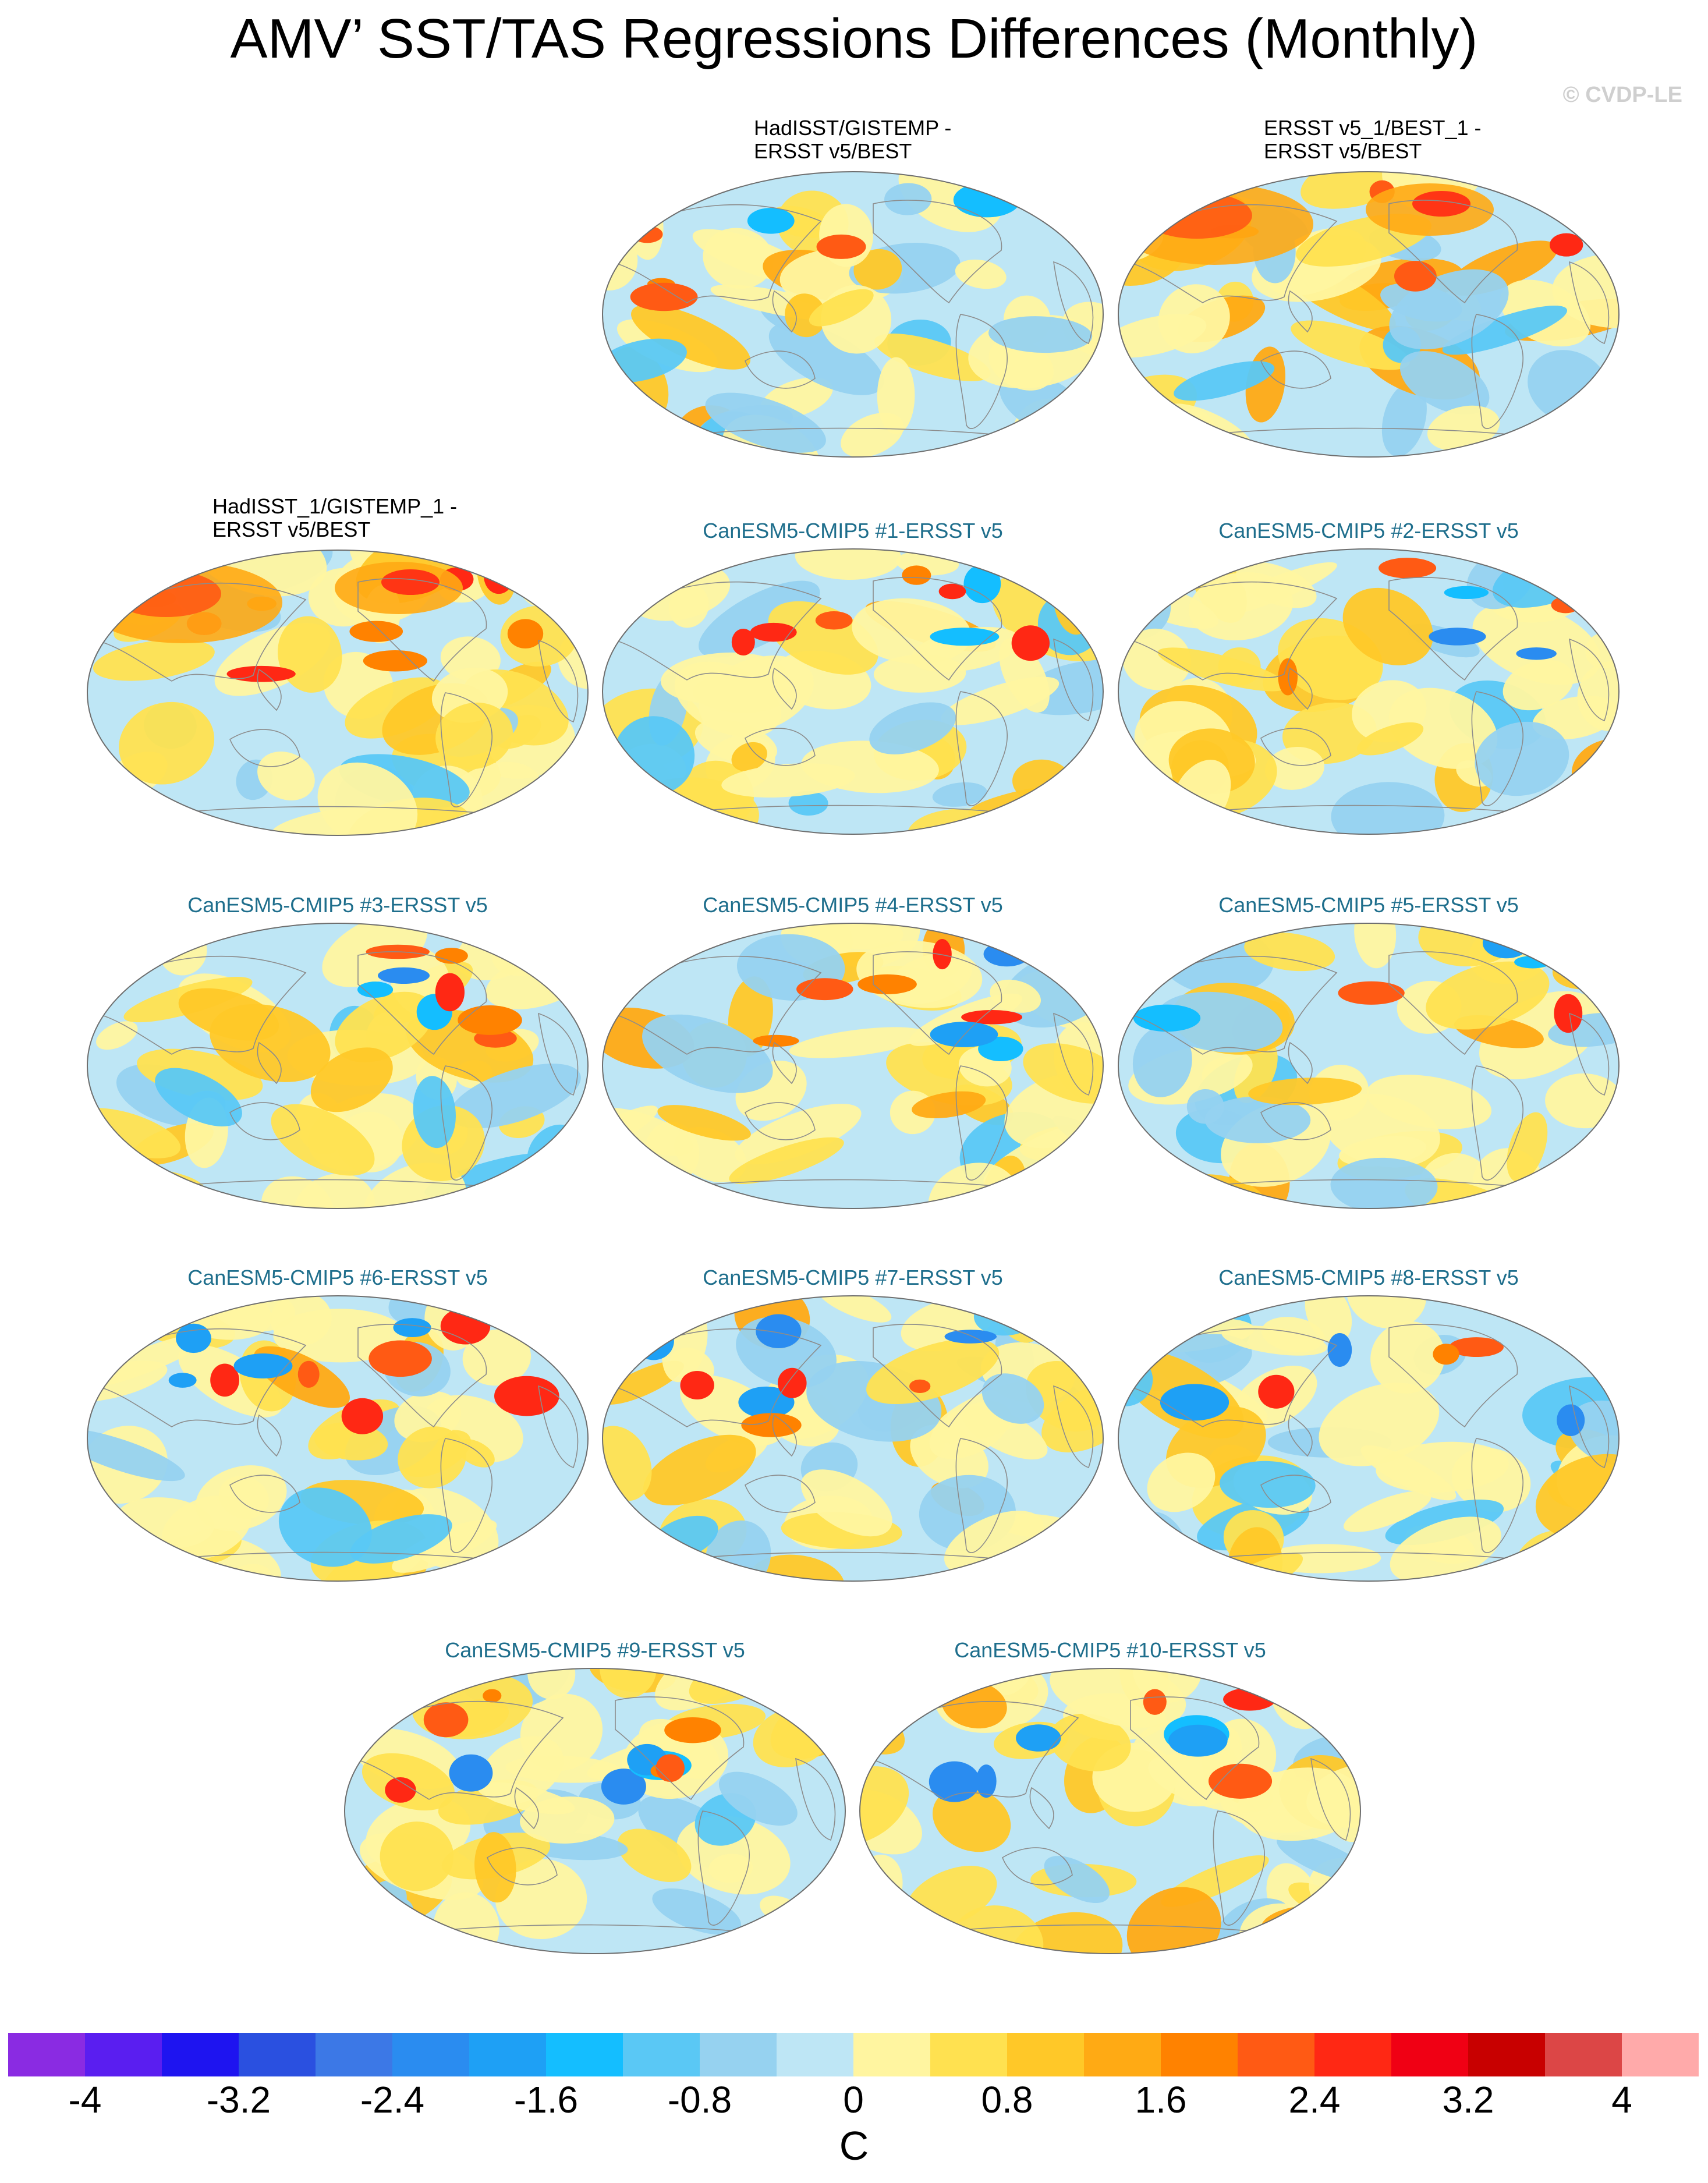 The width and height of the screenshot is (1708, 2183). I want to click on panel-title-line: CanESM5-CMIP5 #2-ERSST v5, so click(1368, 531).